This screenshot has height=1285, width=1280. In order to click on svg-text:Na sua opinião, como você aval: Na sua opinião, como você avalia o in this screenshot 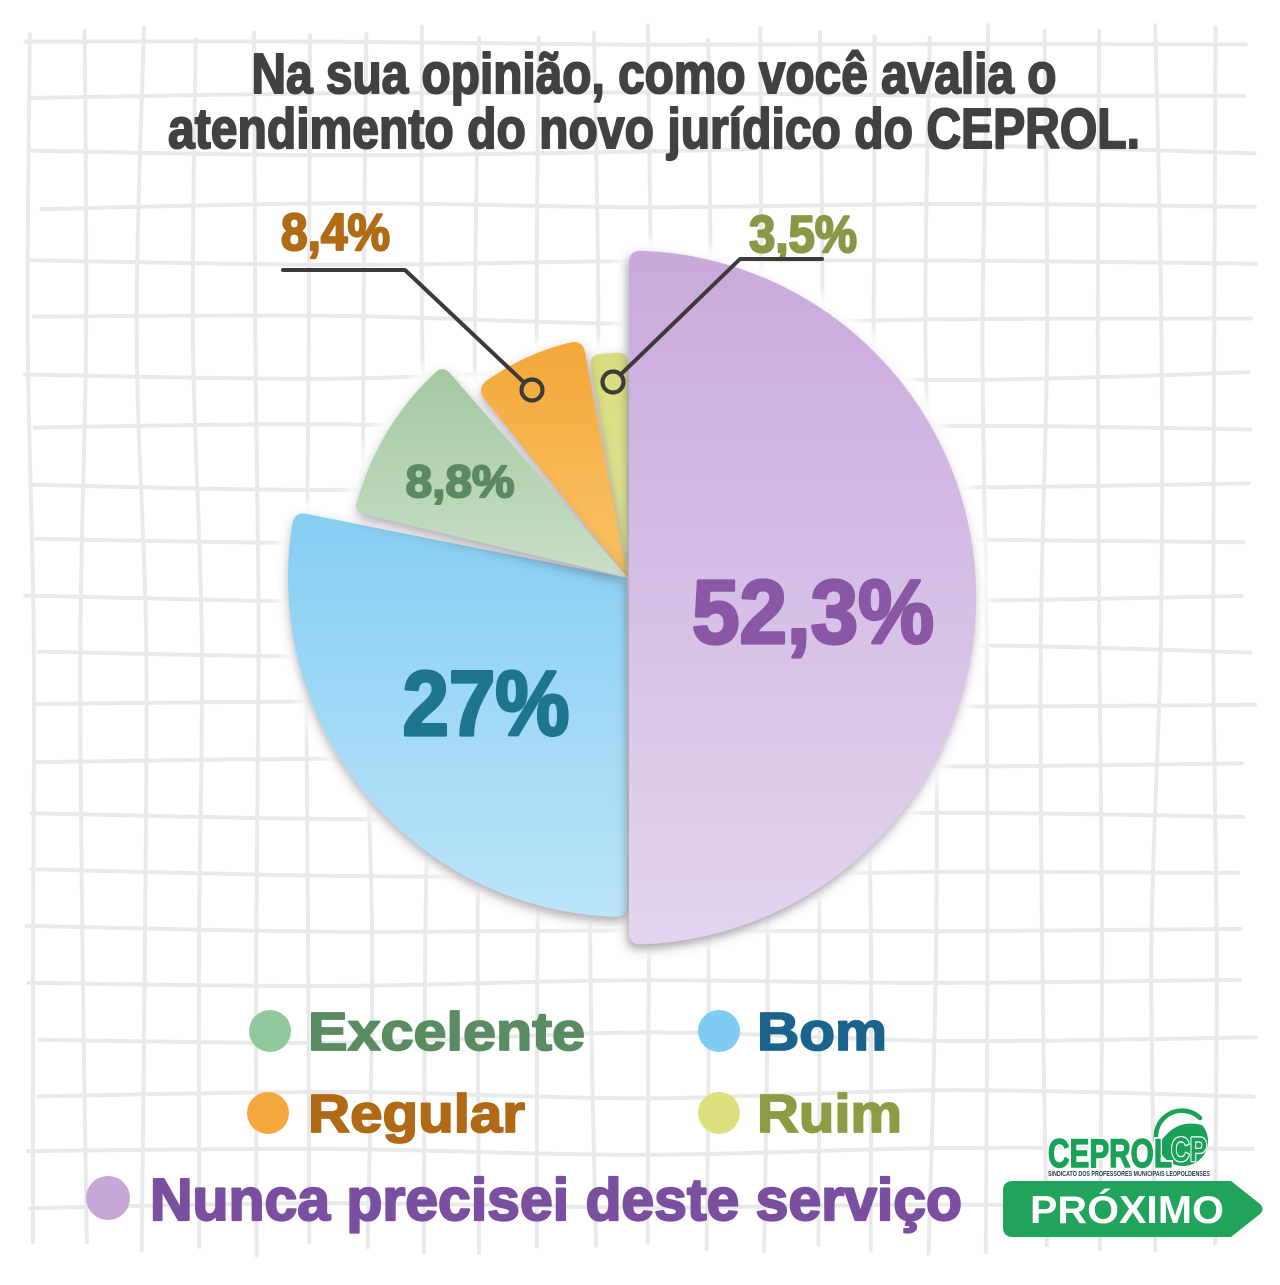, I will do `click(654, 74)`.